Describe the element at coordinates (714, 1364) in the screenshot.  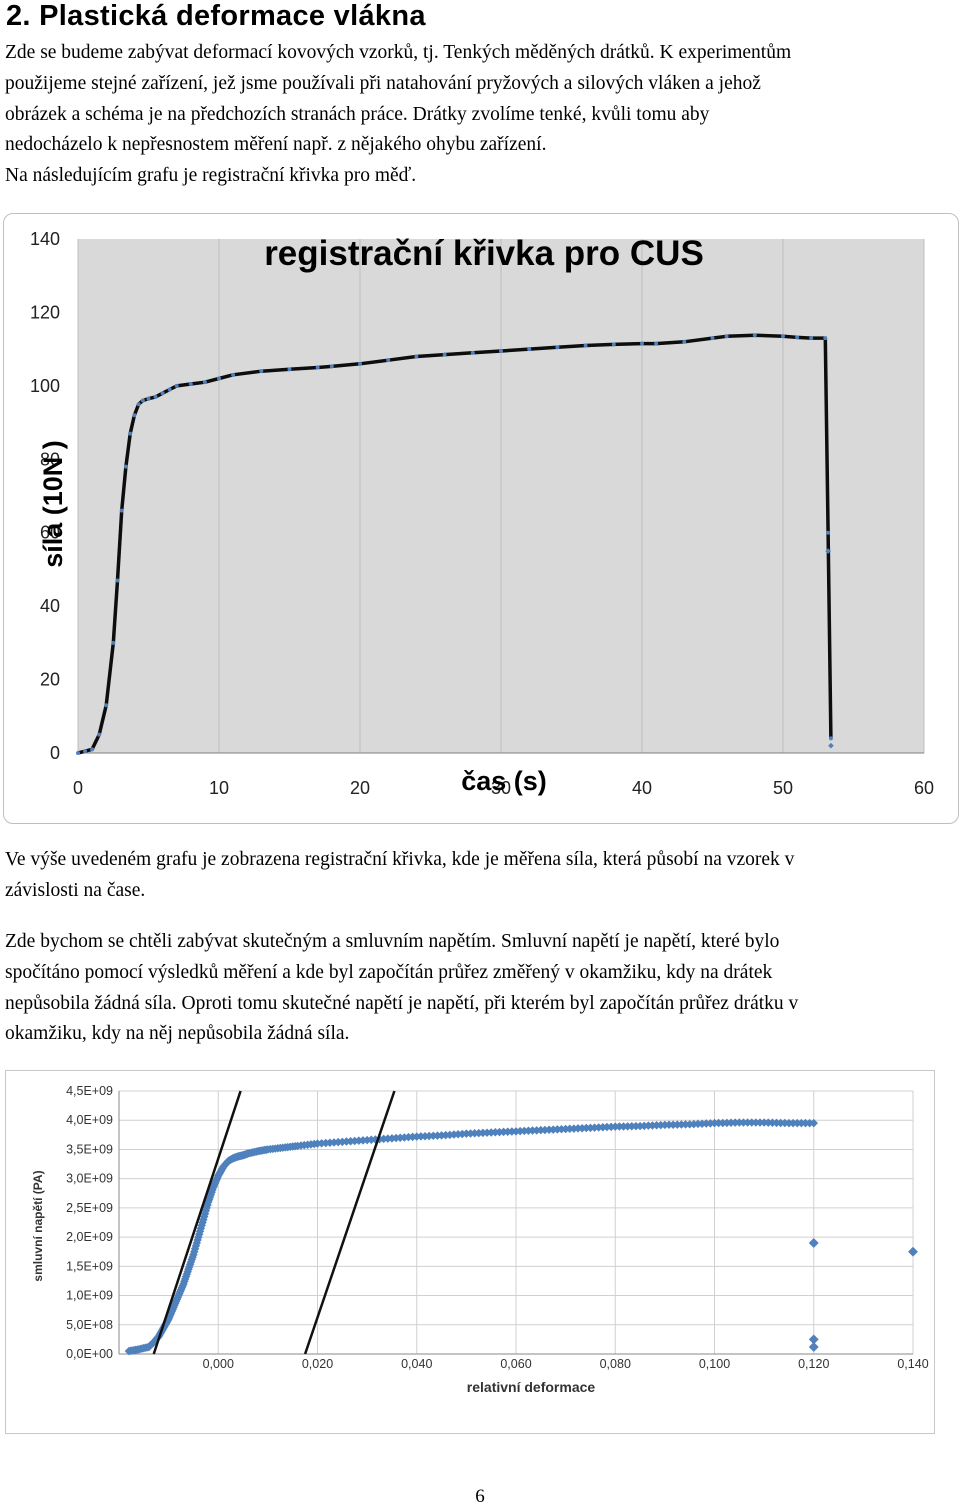
I see `x-tick-label: 0,100` at that location.